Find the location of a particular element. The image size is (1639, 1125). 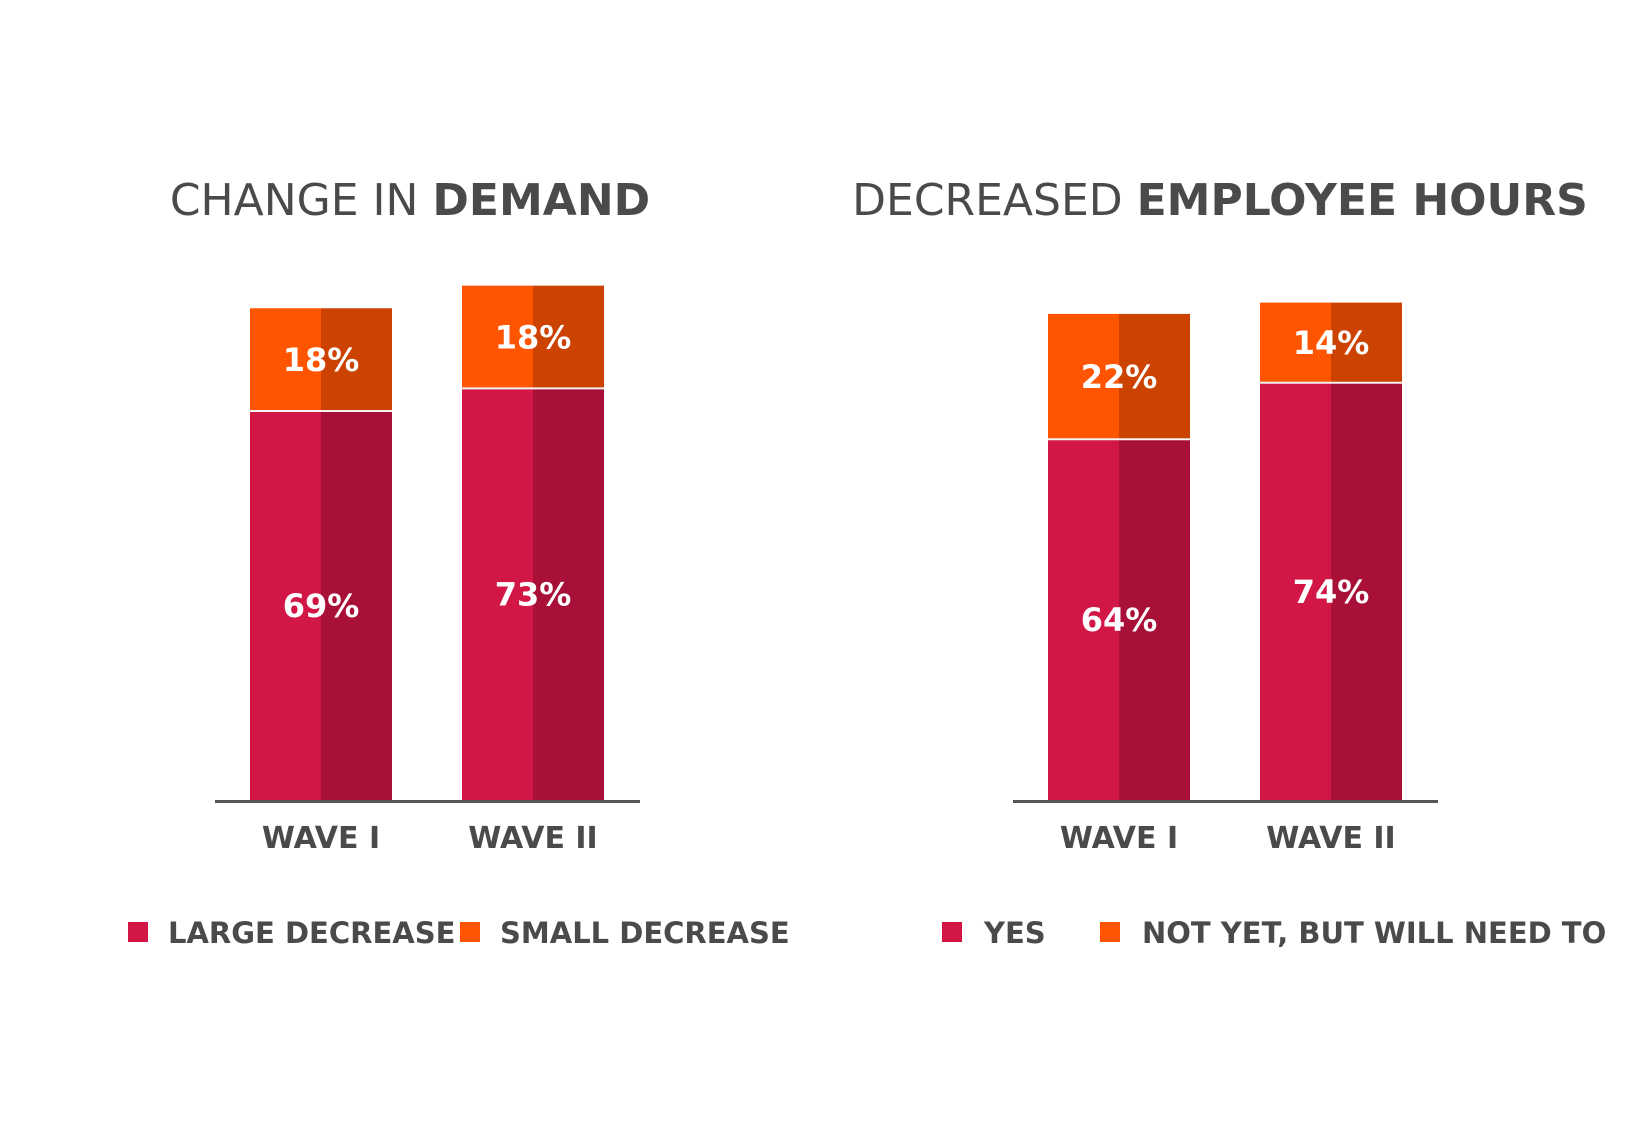

data-label: 73% is located at coordinates (533, 595).